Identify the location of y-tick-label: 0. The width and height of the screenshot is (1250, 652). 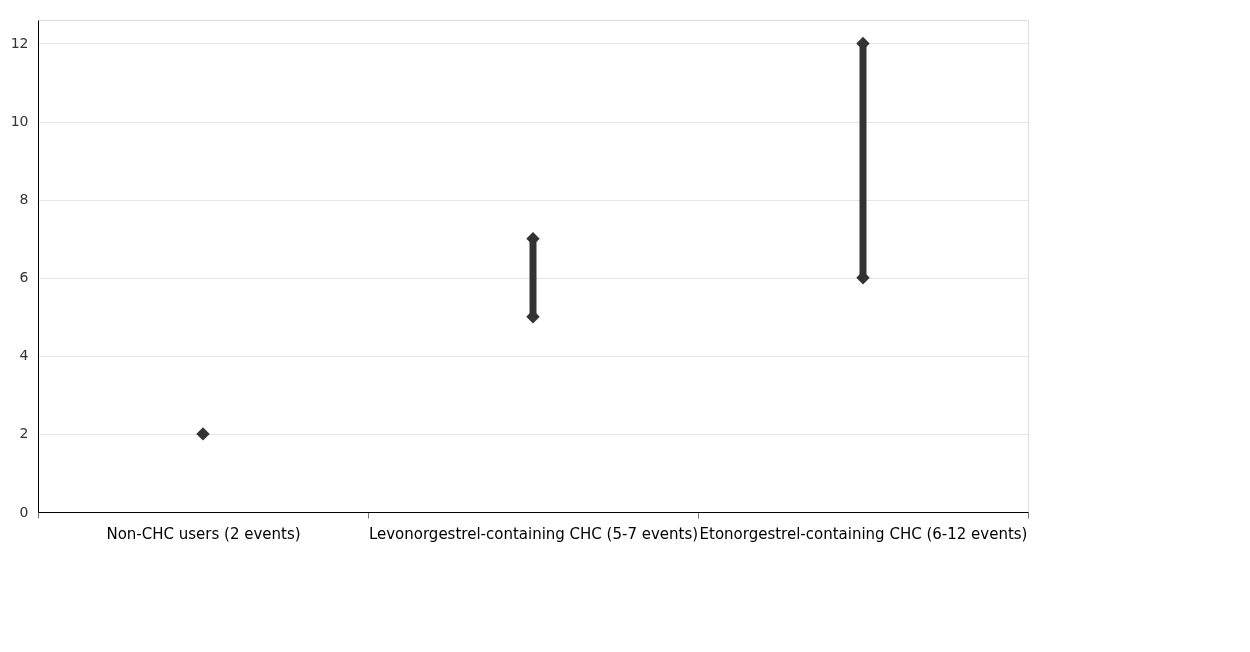
(24, 511).